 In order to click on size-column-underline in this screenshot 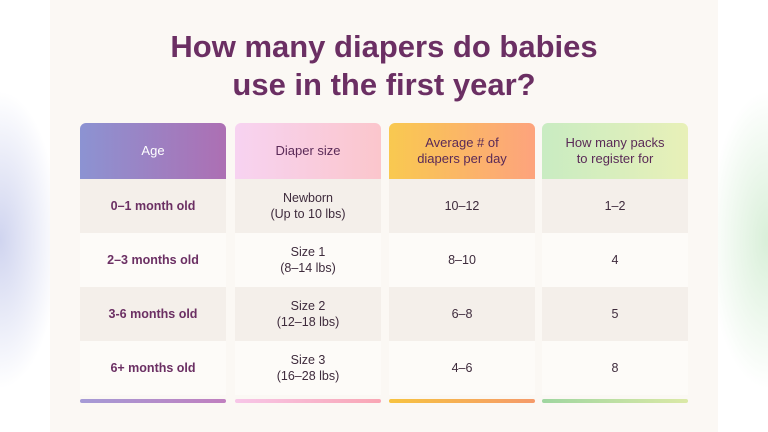, I will do `click(308, 401)`.